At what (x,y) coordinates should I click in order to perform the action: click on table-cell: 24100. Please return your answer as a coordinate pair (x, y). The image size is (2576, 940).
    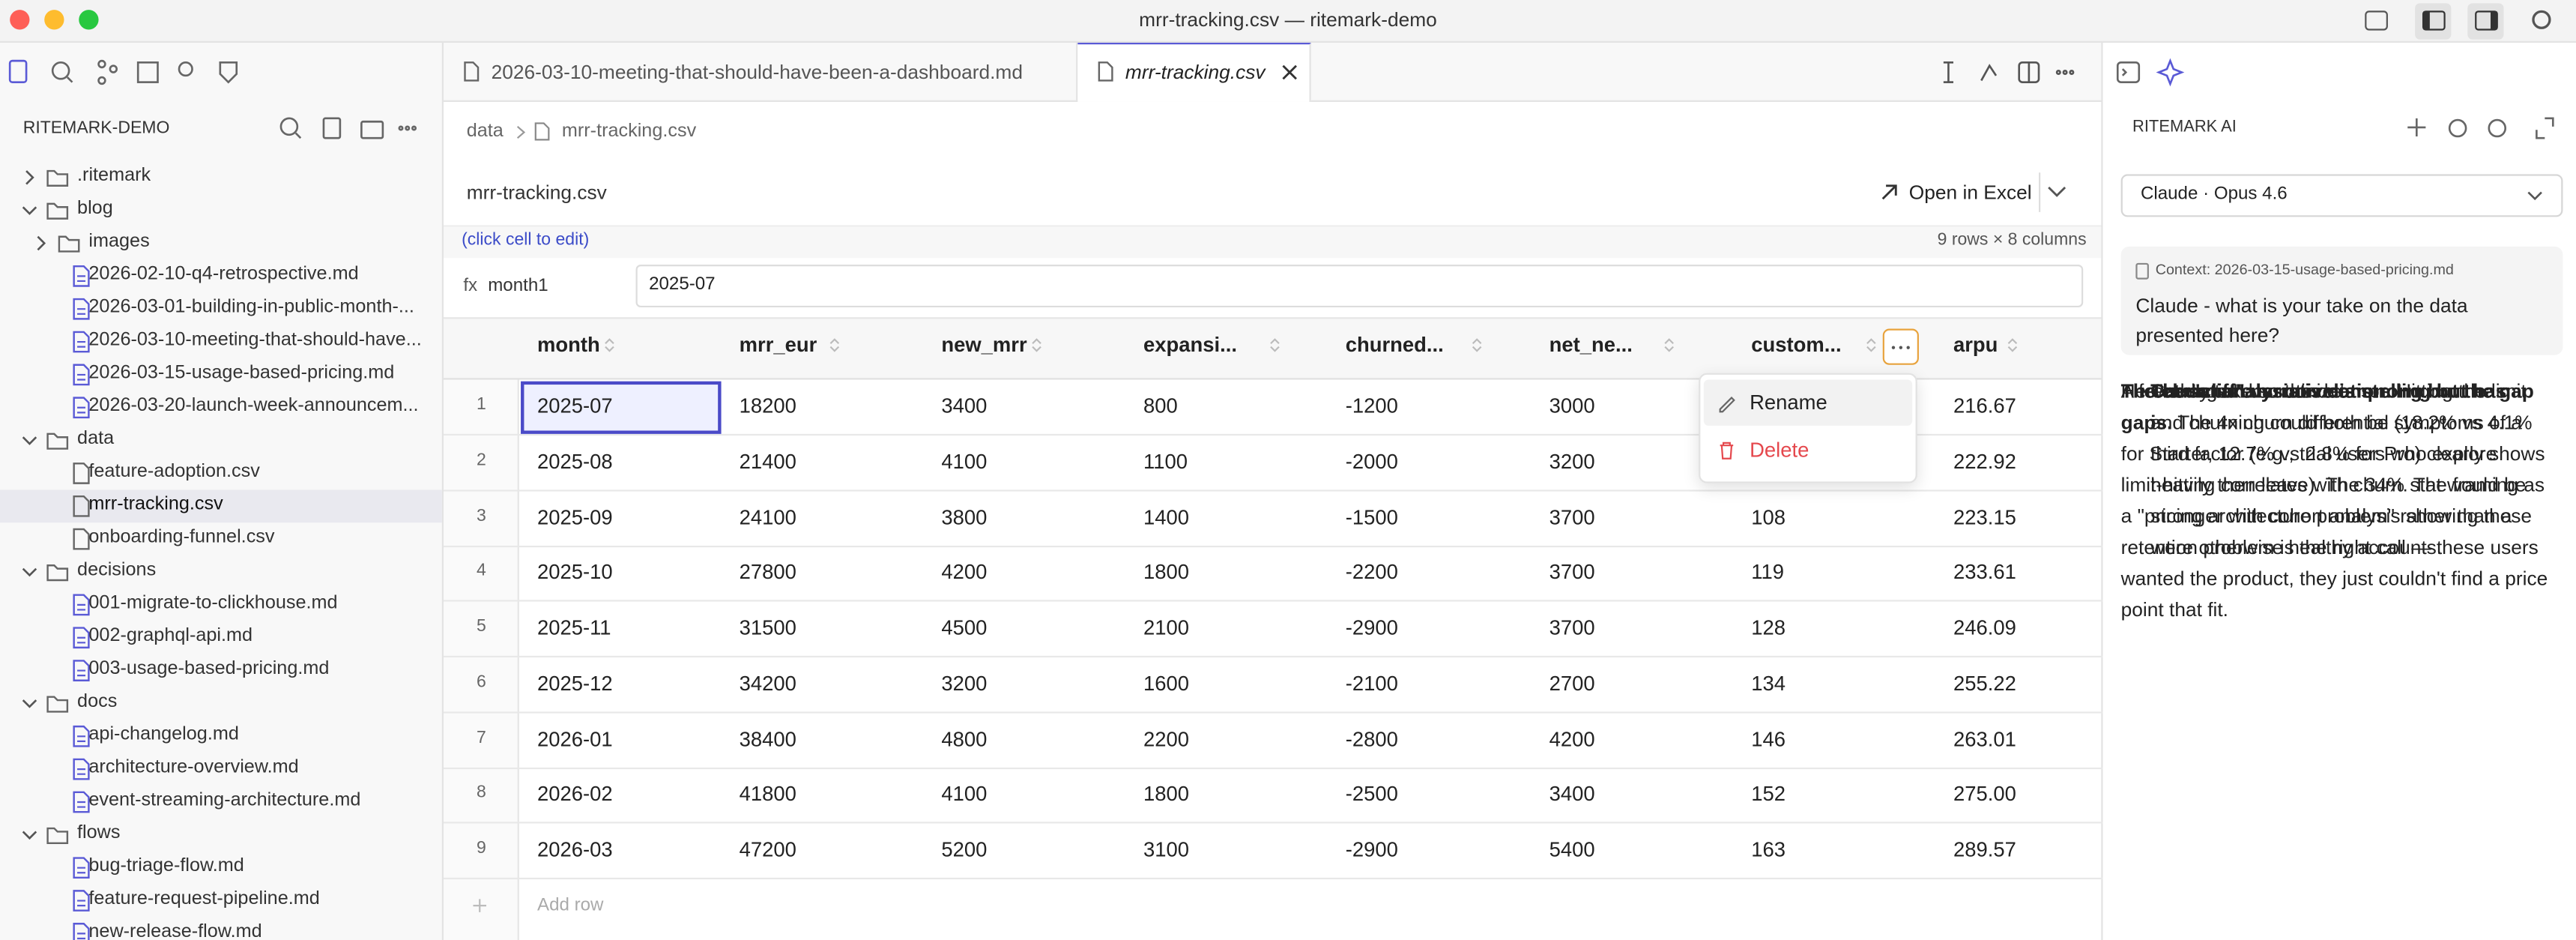
    Looking at the image, I should click on (767, 516).